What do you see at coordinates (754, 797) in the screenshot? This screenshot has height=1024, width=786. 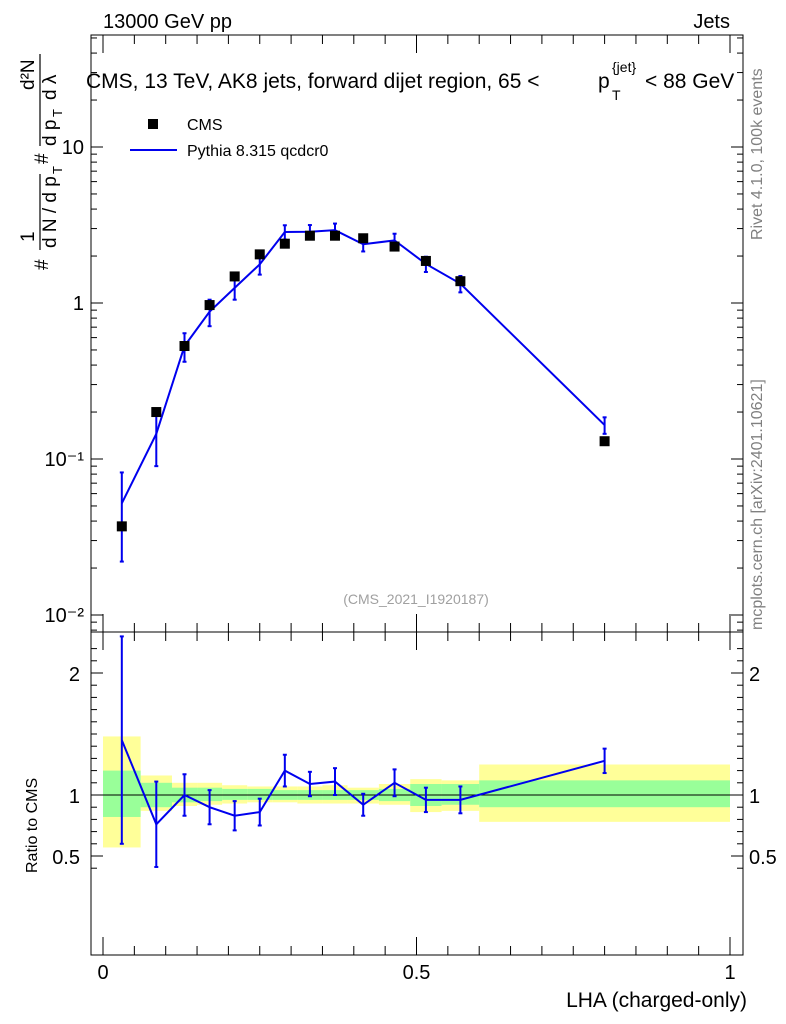 I see `ratio-y-tick-label-right: 1` at bounding box center [754, 797].